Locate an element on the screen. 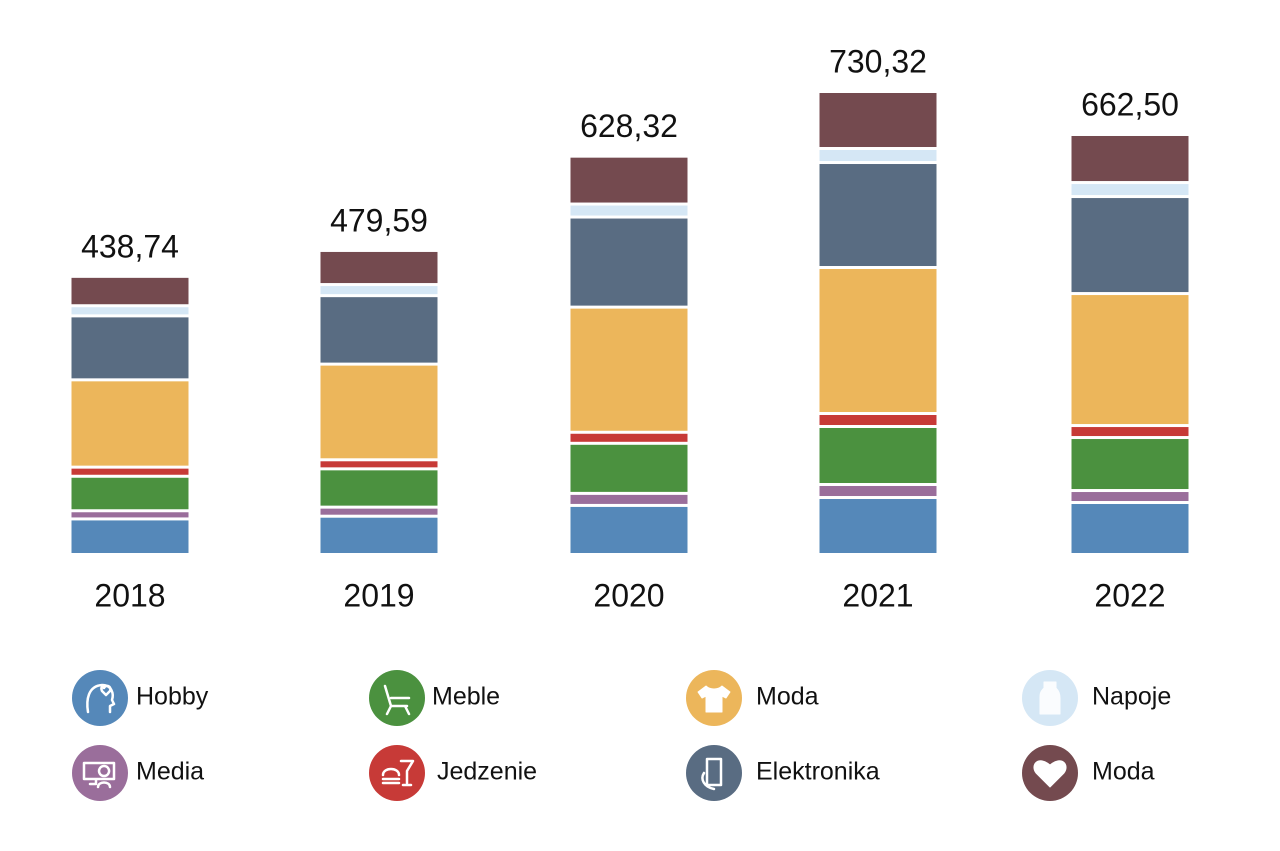 This screenshot has width=1280, height=851. x-tick-label: 2022 is located at coordinates (1129, 595).